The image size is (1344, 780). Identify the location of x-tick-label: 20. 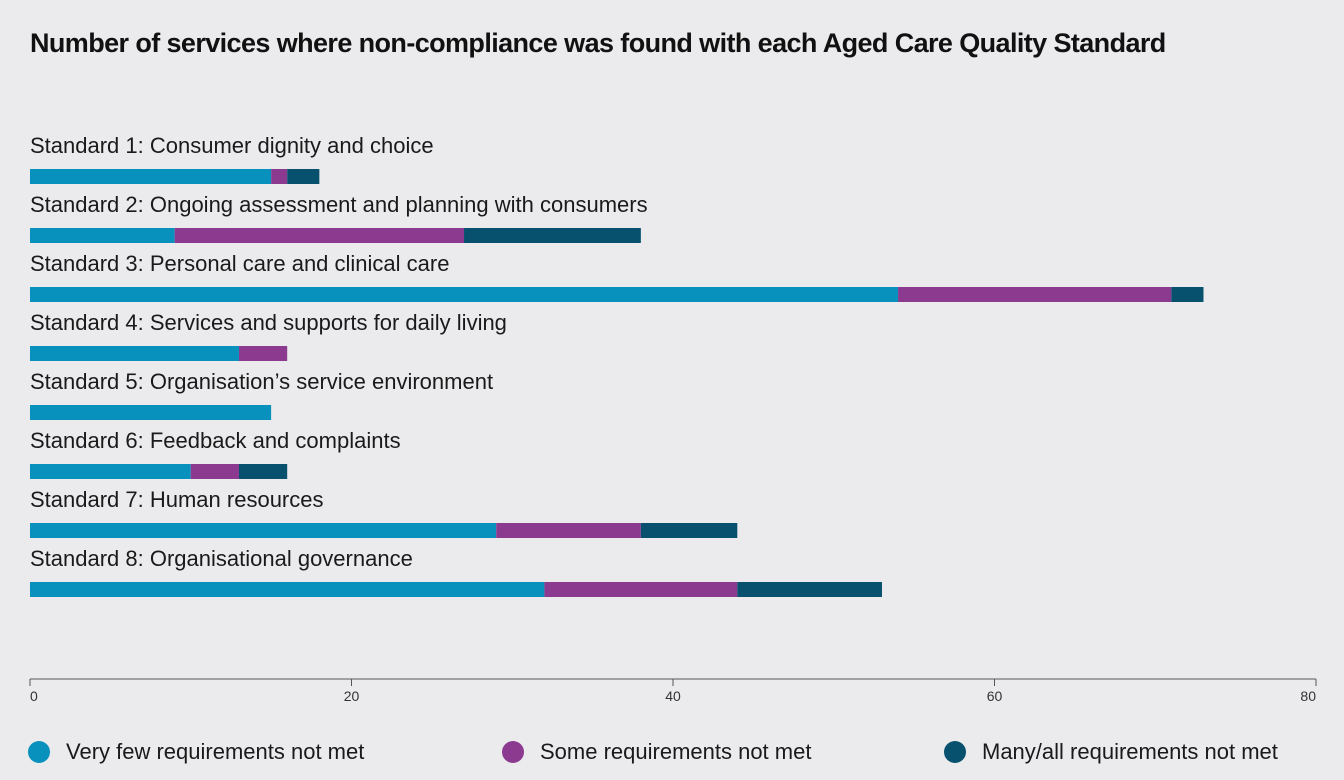
(352, 696).